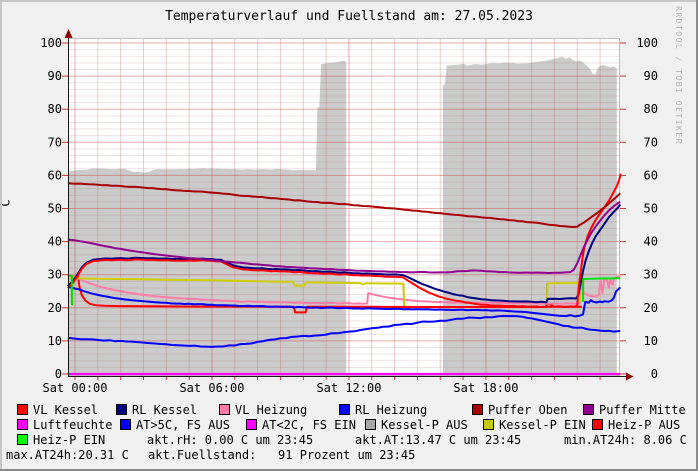  I want to click on legend-item: AT<2C, FS EIN, so click(301, 425).